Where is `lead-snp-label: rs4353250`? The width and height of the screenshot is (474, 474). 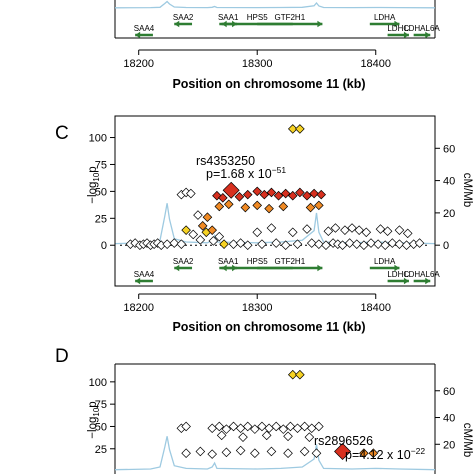 lead-snp-label: rs4353250 is located at coordinates (225, 161).